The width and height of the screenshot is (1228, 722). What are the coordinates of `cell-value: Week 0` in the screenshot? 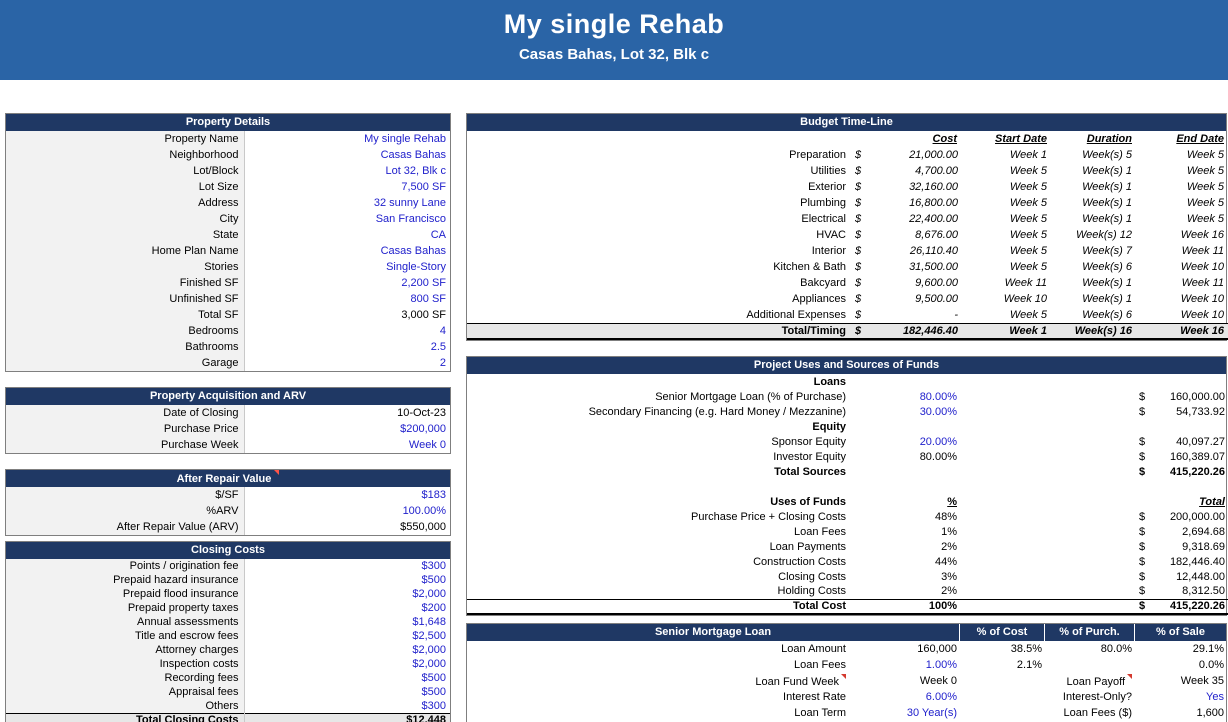 It's located at (347, 445).